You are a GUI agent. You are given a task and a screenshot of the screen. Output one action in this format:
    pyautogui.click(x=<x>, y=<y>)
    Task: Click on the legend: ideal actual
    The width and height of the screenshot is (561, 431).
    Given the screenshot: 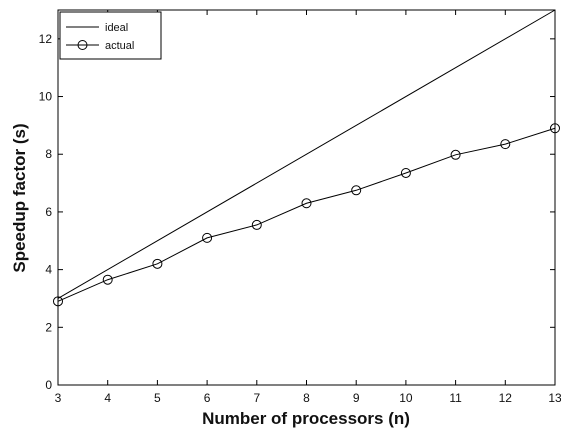 What is the action you would take?
    pyautogui.click(x=110, y=35)
    